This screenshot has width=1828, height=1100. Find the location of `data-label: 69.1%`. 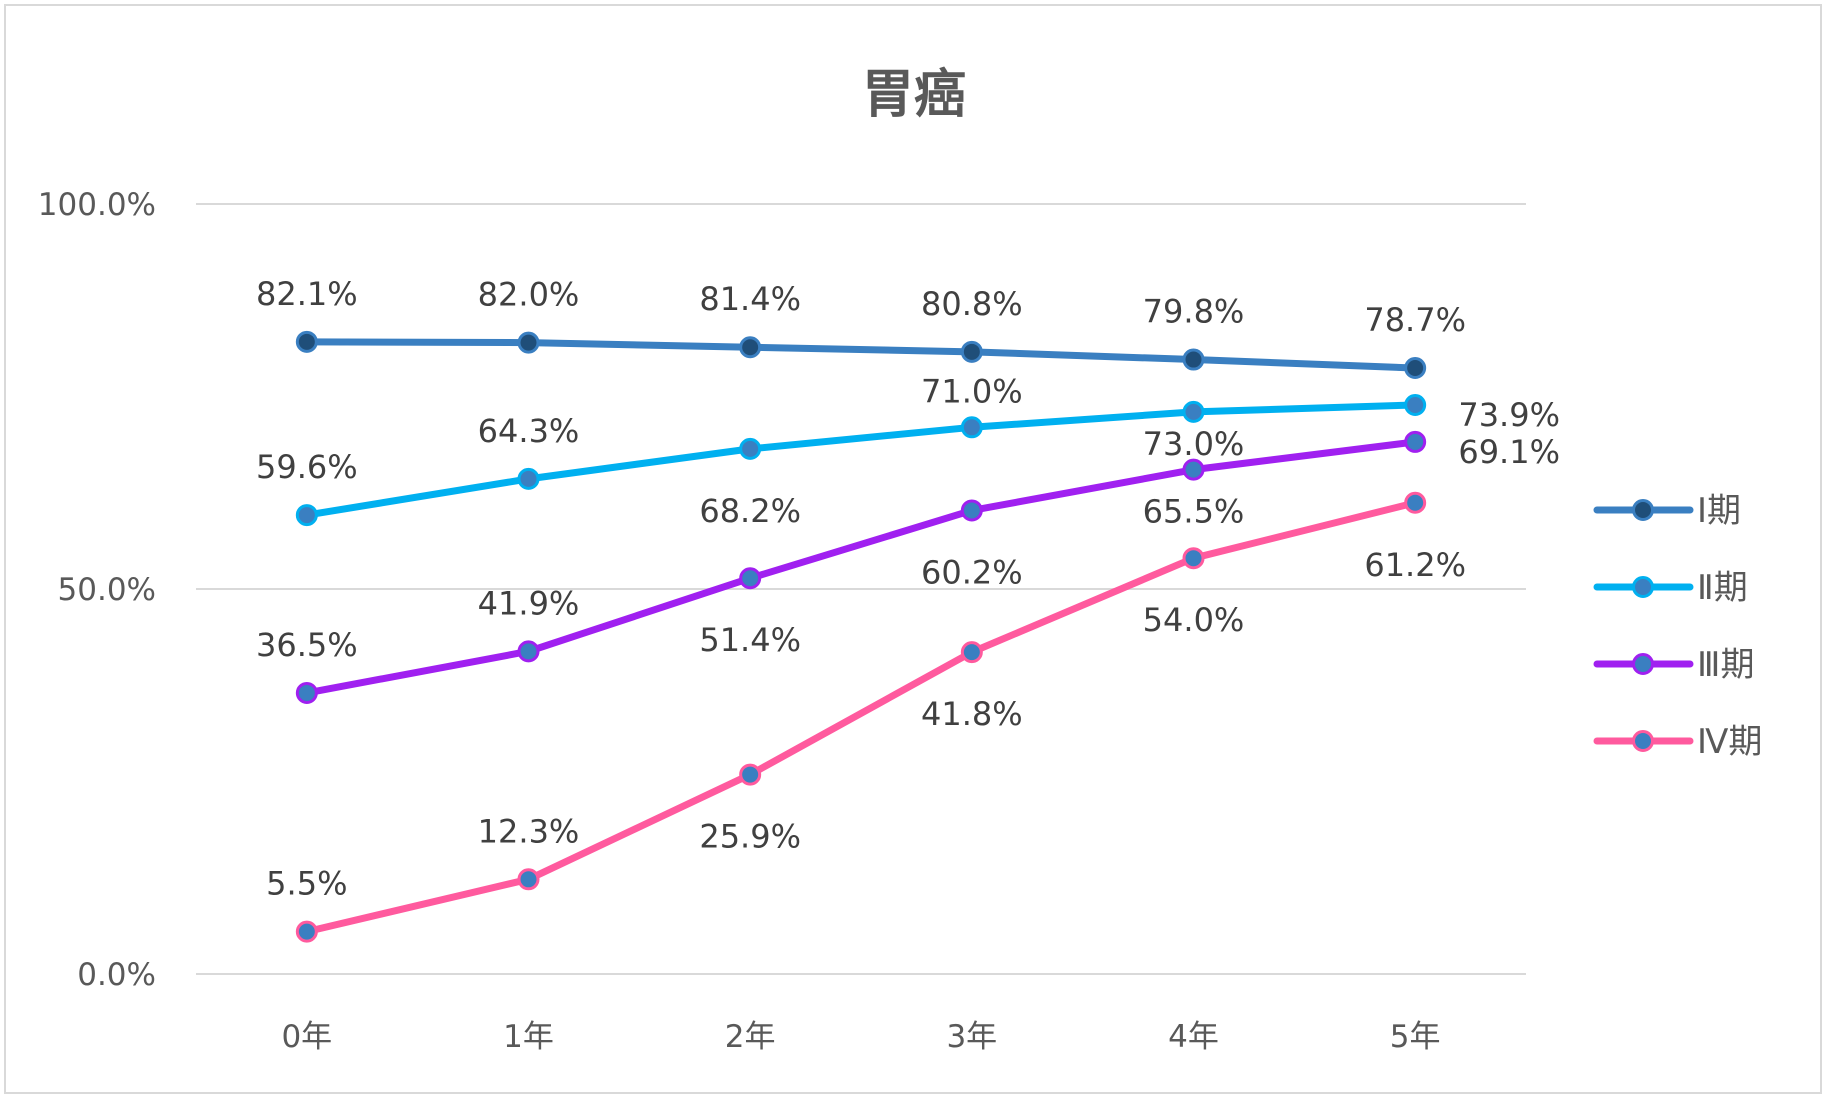

data-label: 69.1% is located at coordinates (1509, 452).